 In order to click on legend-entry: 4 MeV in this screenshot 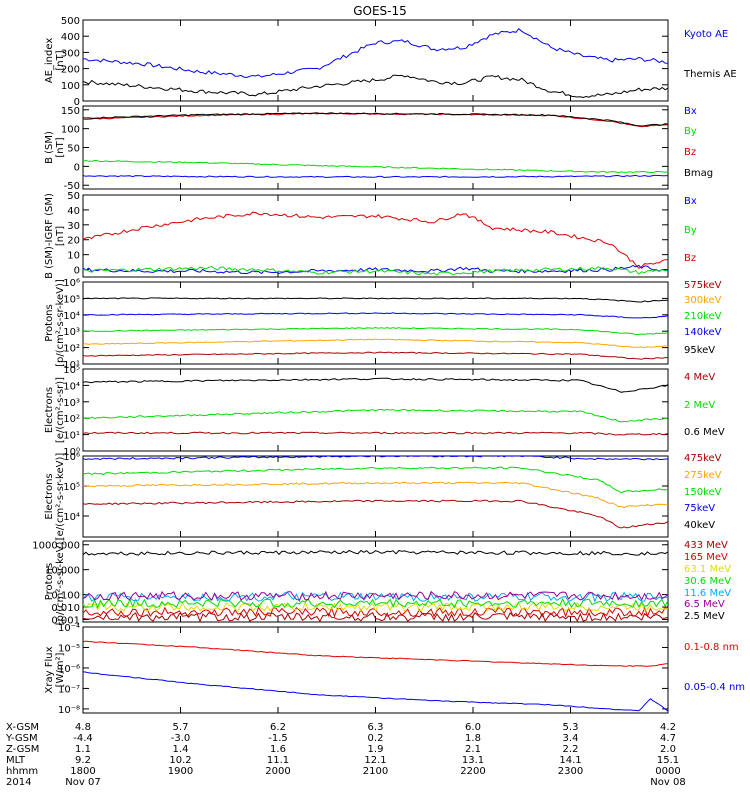, I will do `click(699, 377)`.